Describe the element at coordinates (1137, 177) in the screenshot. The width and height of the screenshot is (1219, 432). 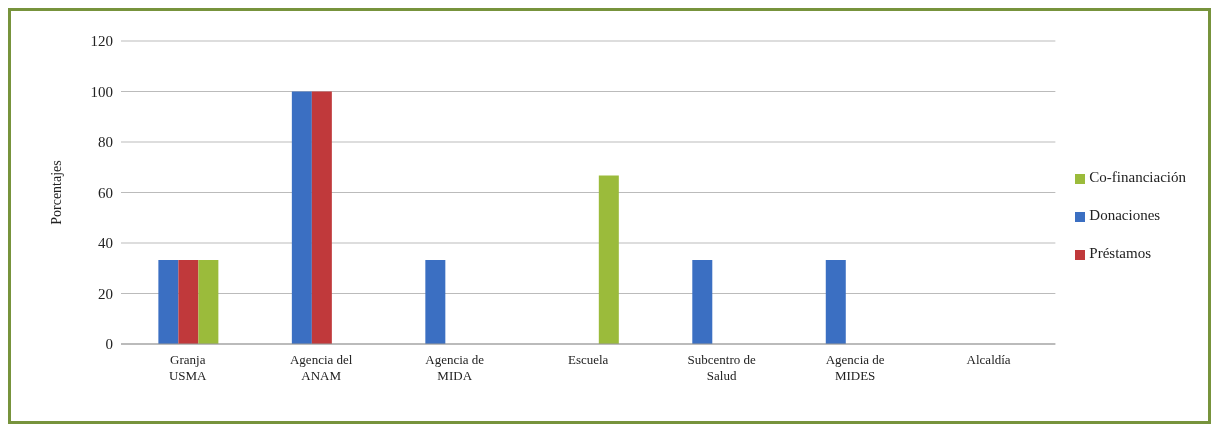
I see `legend-label: Co-financiación` at that location.